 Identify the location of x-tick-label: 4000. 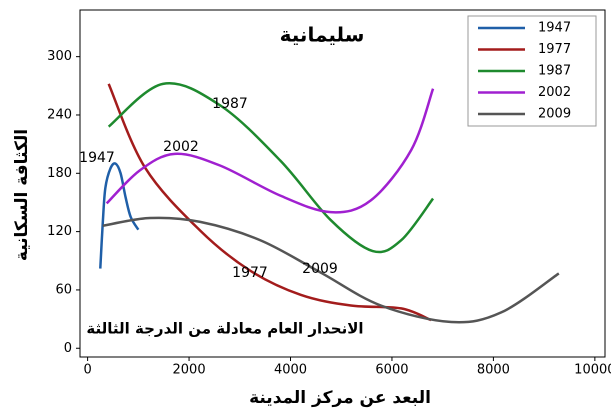
(290, 370).